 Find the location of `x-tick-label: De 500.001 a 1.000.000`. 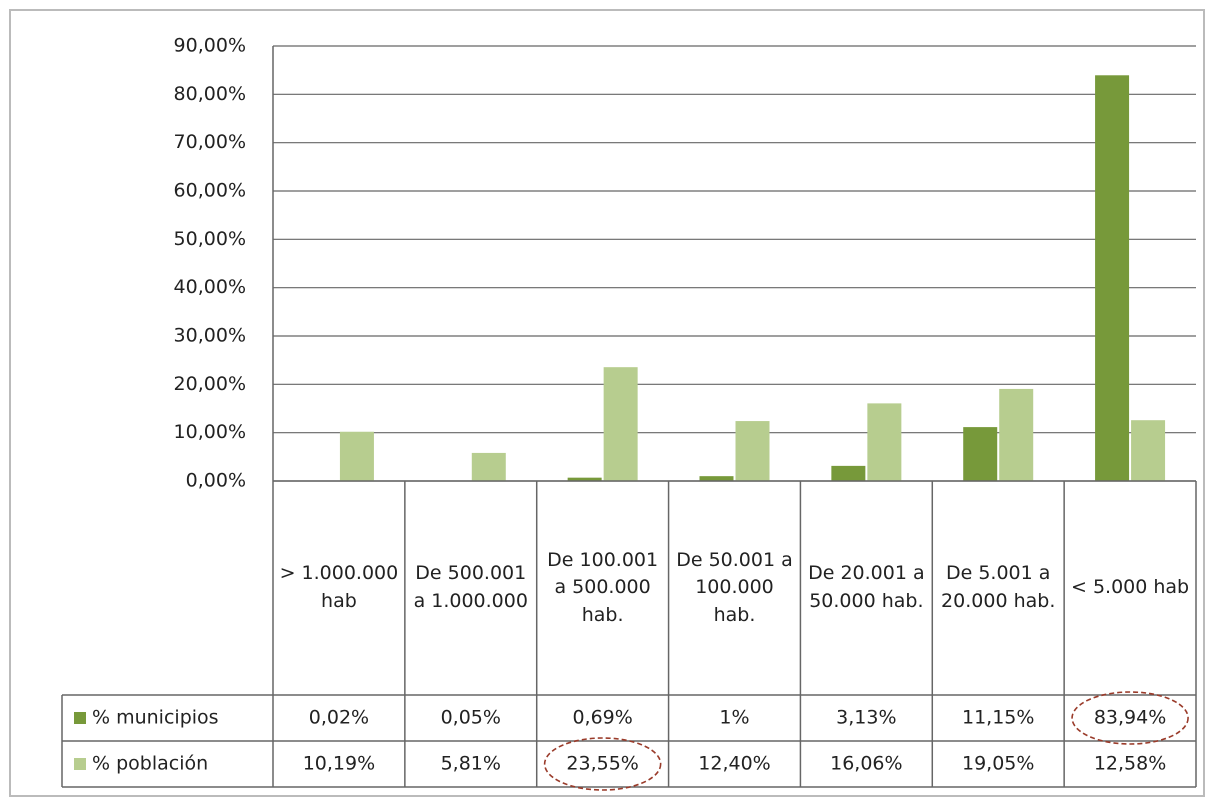

x-tick-label: De 500.001 a 1.000.000 is located at coordinates (470, 587).